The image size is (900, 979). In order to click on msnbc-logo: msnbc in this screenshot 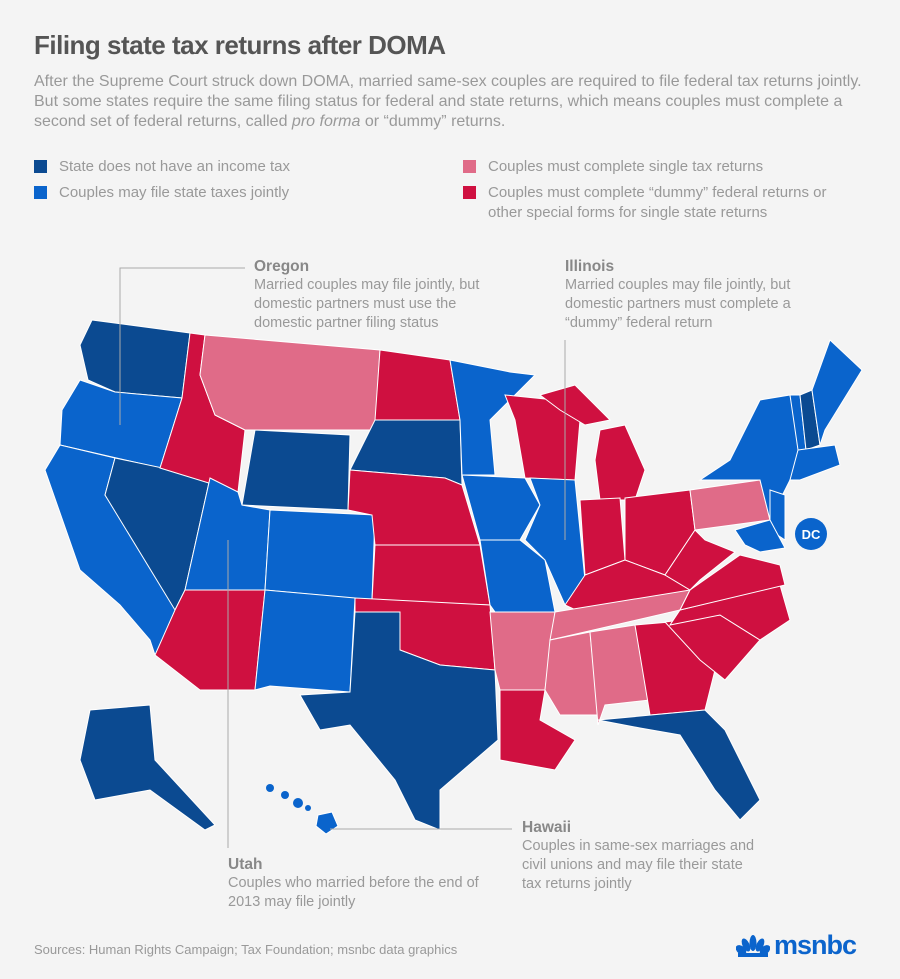, I will do `click(796, 945)`.